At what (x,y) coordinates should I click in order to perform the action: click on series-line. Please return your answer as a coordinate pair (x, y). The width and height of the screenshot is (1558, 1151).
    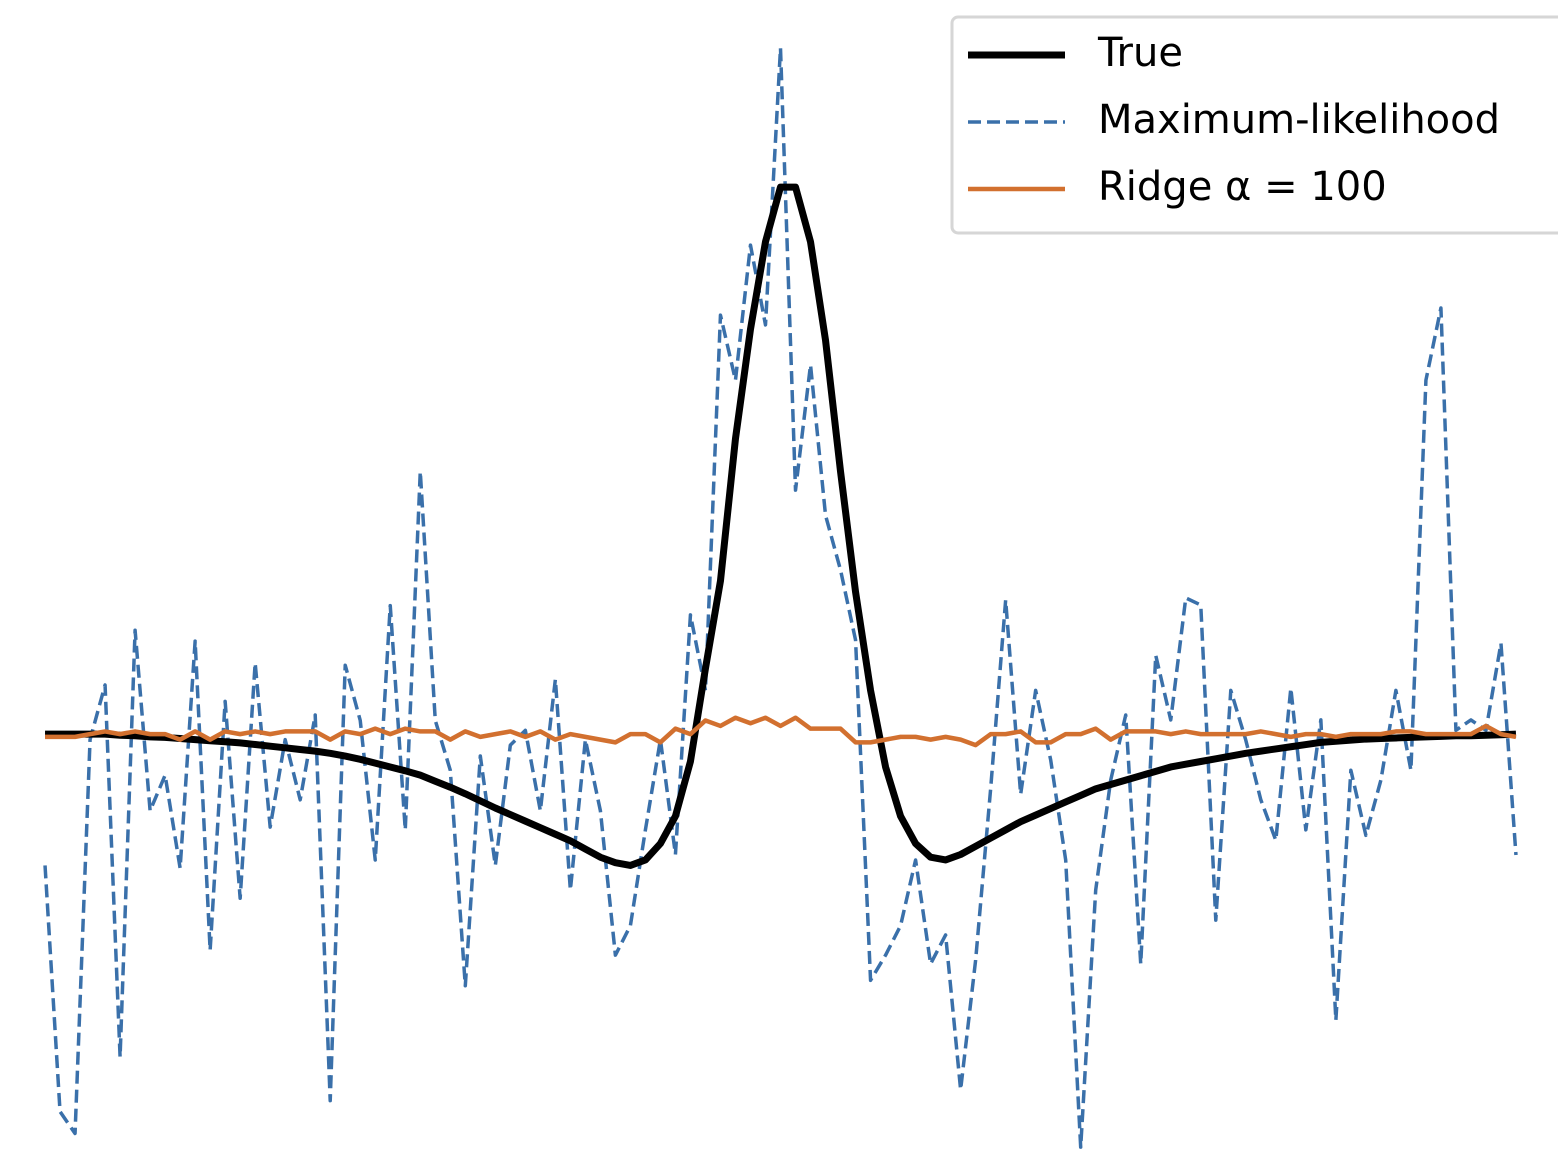
    Looking at the image, I should click on (781, 731).